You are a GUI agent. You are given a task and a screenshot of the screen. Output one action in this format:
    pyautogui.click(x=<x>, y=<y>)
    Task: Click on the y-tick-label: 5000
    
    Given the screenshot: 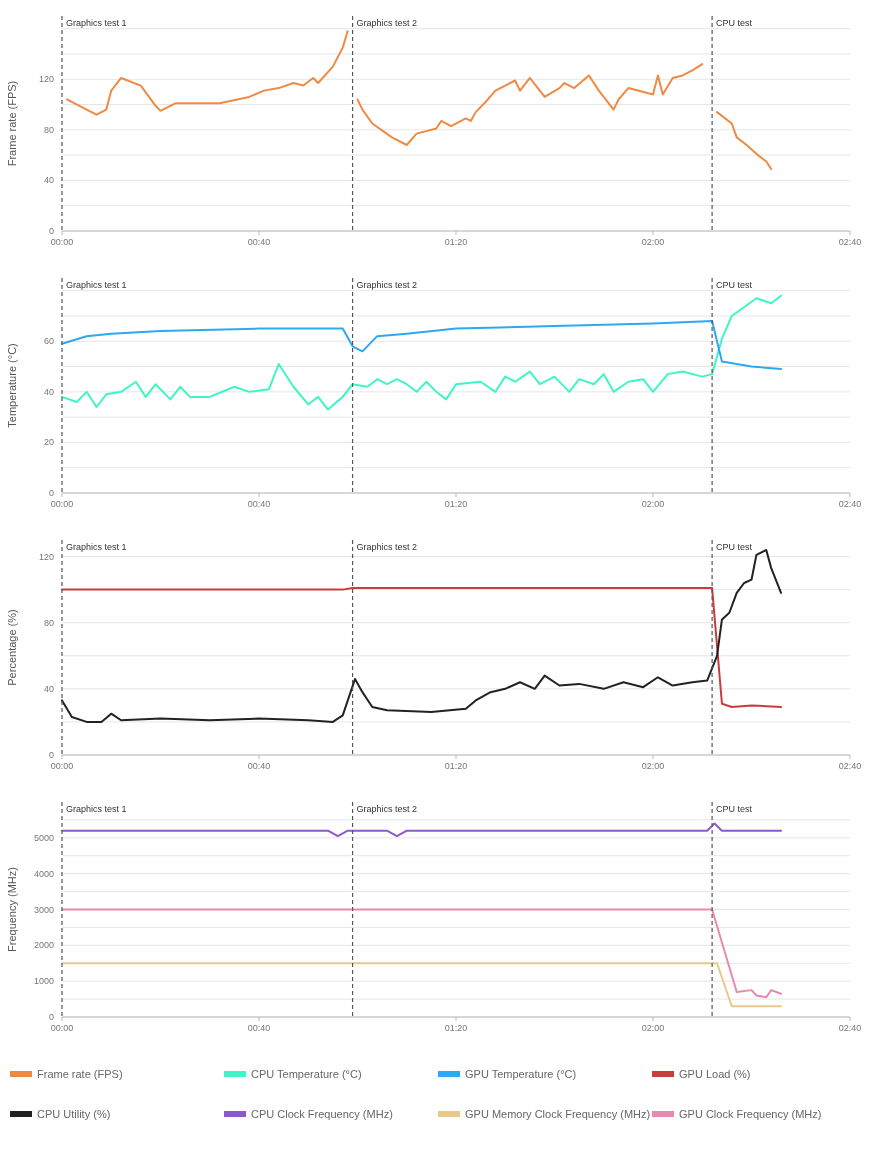 What is the action you would take?
    pyautogui.click(x=43, y=837)
    